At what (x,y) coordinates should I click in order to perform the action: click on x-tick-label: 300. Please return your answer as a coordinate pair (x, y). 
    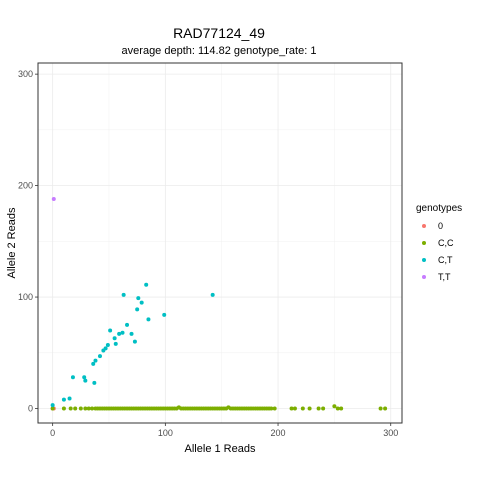
    Looking at the image, I should click on (390, 433).